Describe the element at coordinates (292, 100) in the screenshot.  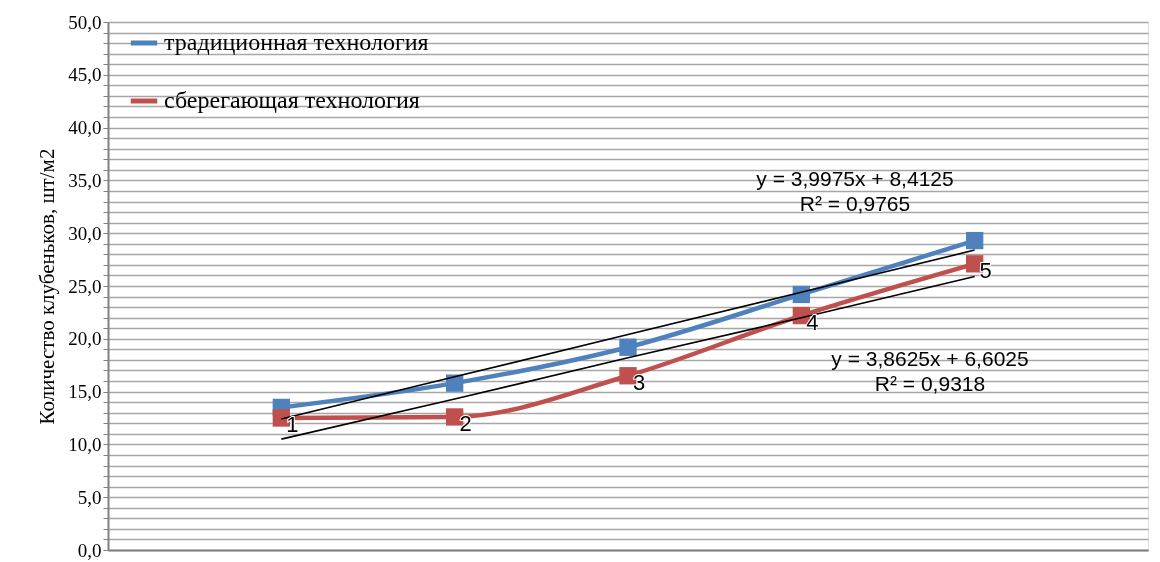
I see `legend-label: сберегающая технология` at that location.